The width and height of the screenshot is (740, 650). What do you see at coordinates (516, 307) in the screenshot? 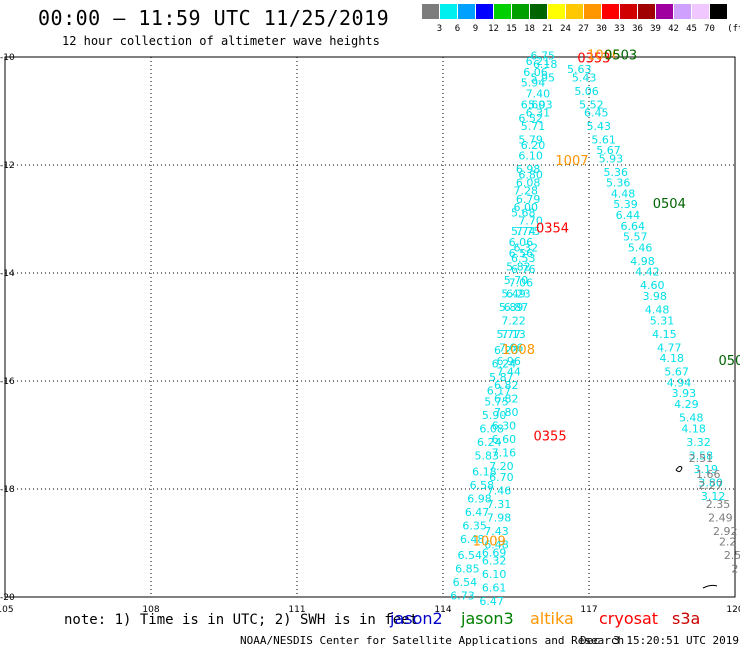
I see `wave-height-value: 6.87` at bounding box center [516, 307].